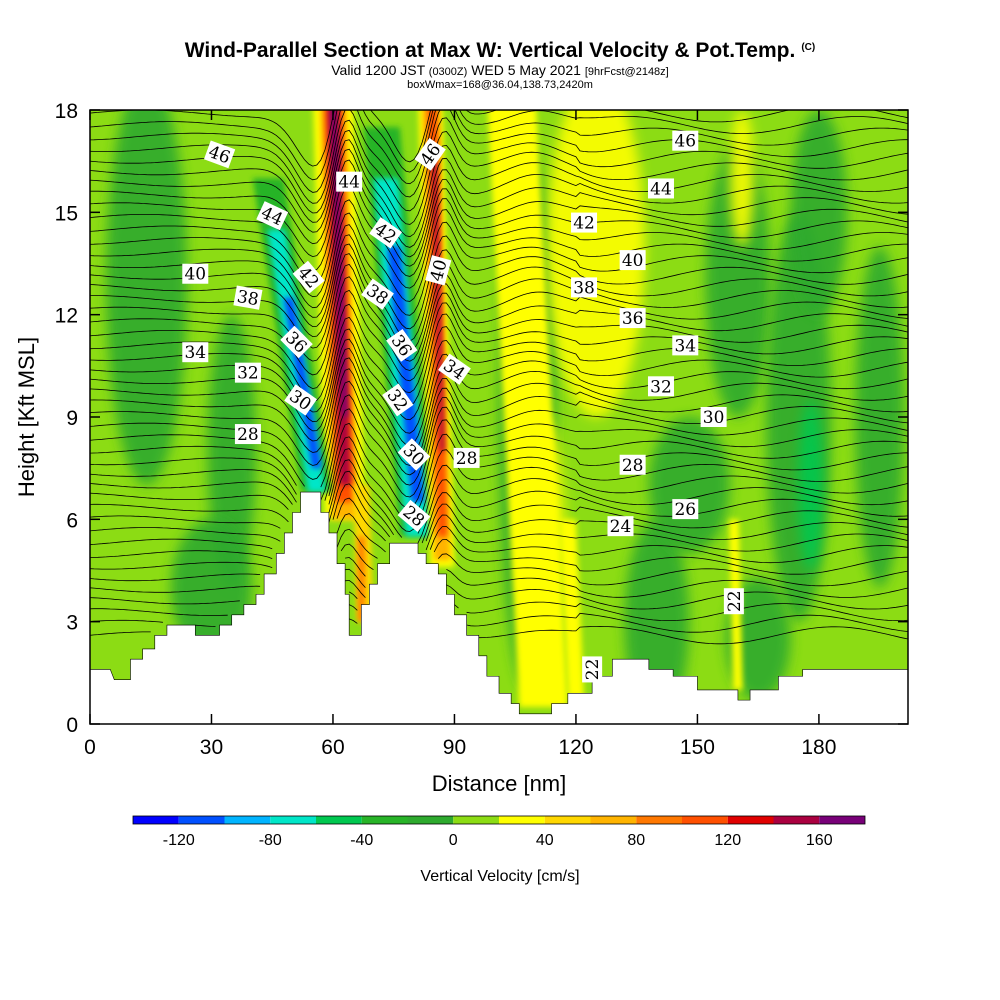 The width and height of the screenshot is (1000, 1000). What do you see at coordinates (72, 520) in the screenshot?
I see `y-tick-label: 6` at bounding box center [72, 520].